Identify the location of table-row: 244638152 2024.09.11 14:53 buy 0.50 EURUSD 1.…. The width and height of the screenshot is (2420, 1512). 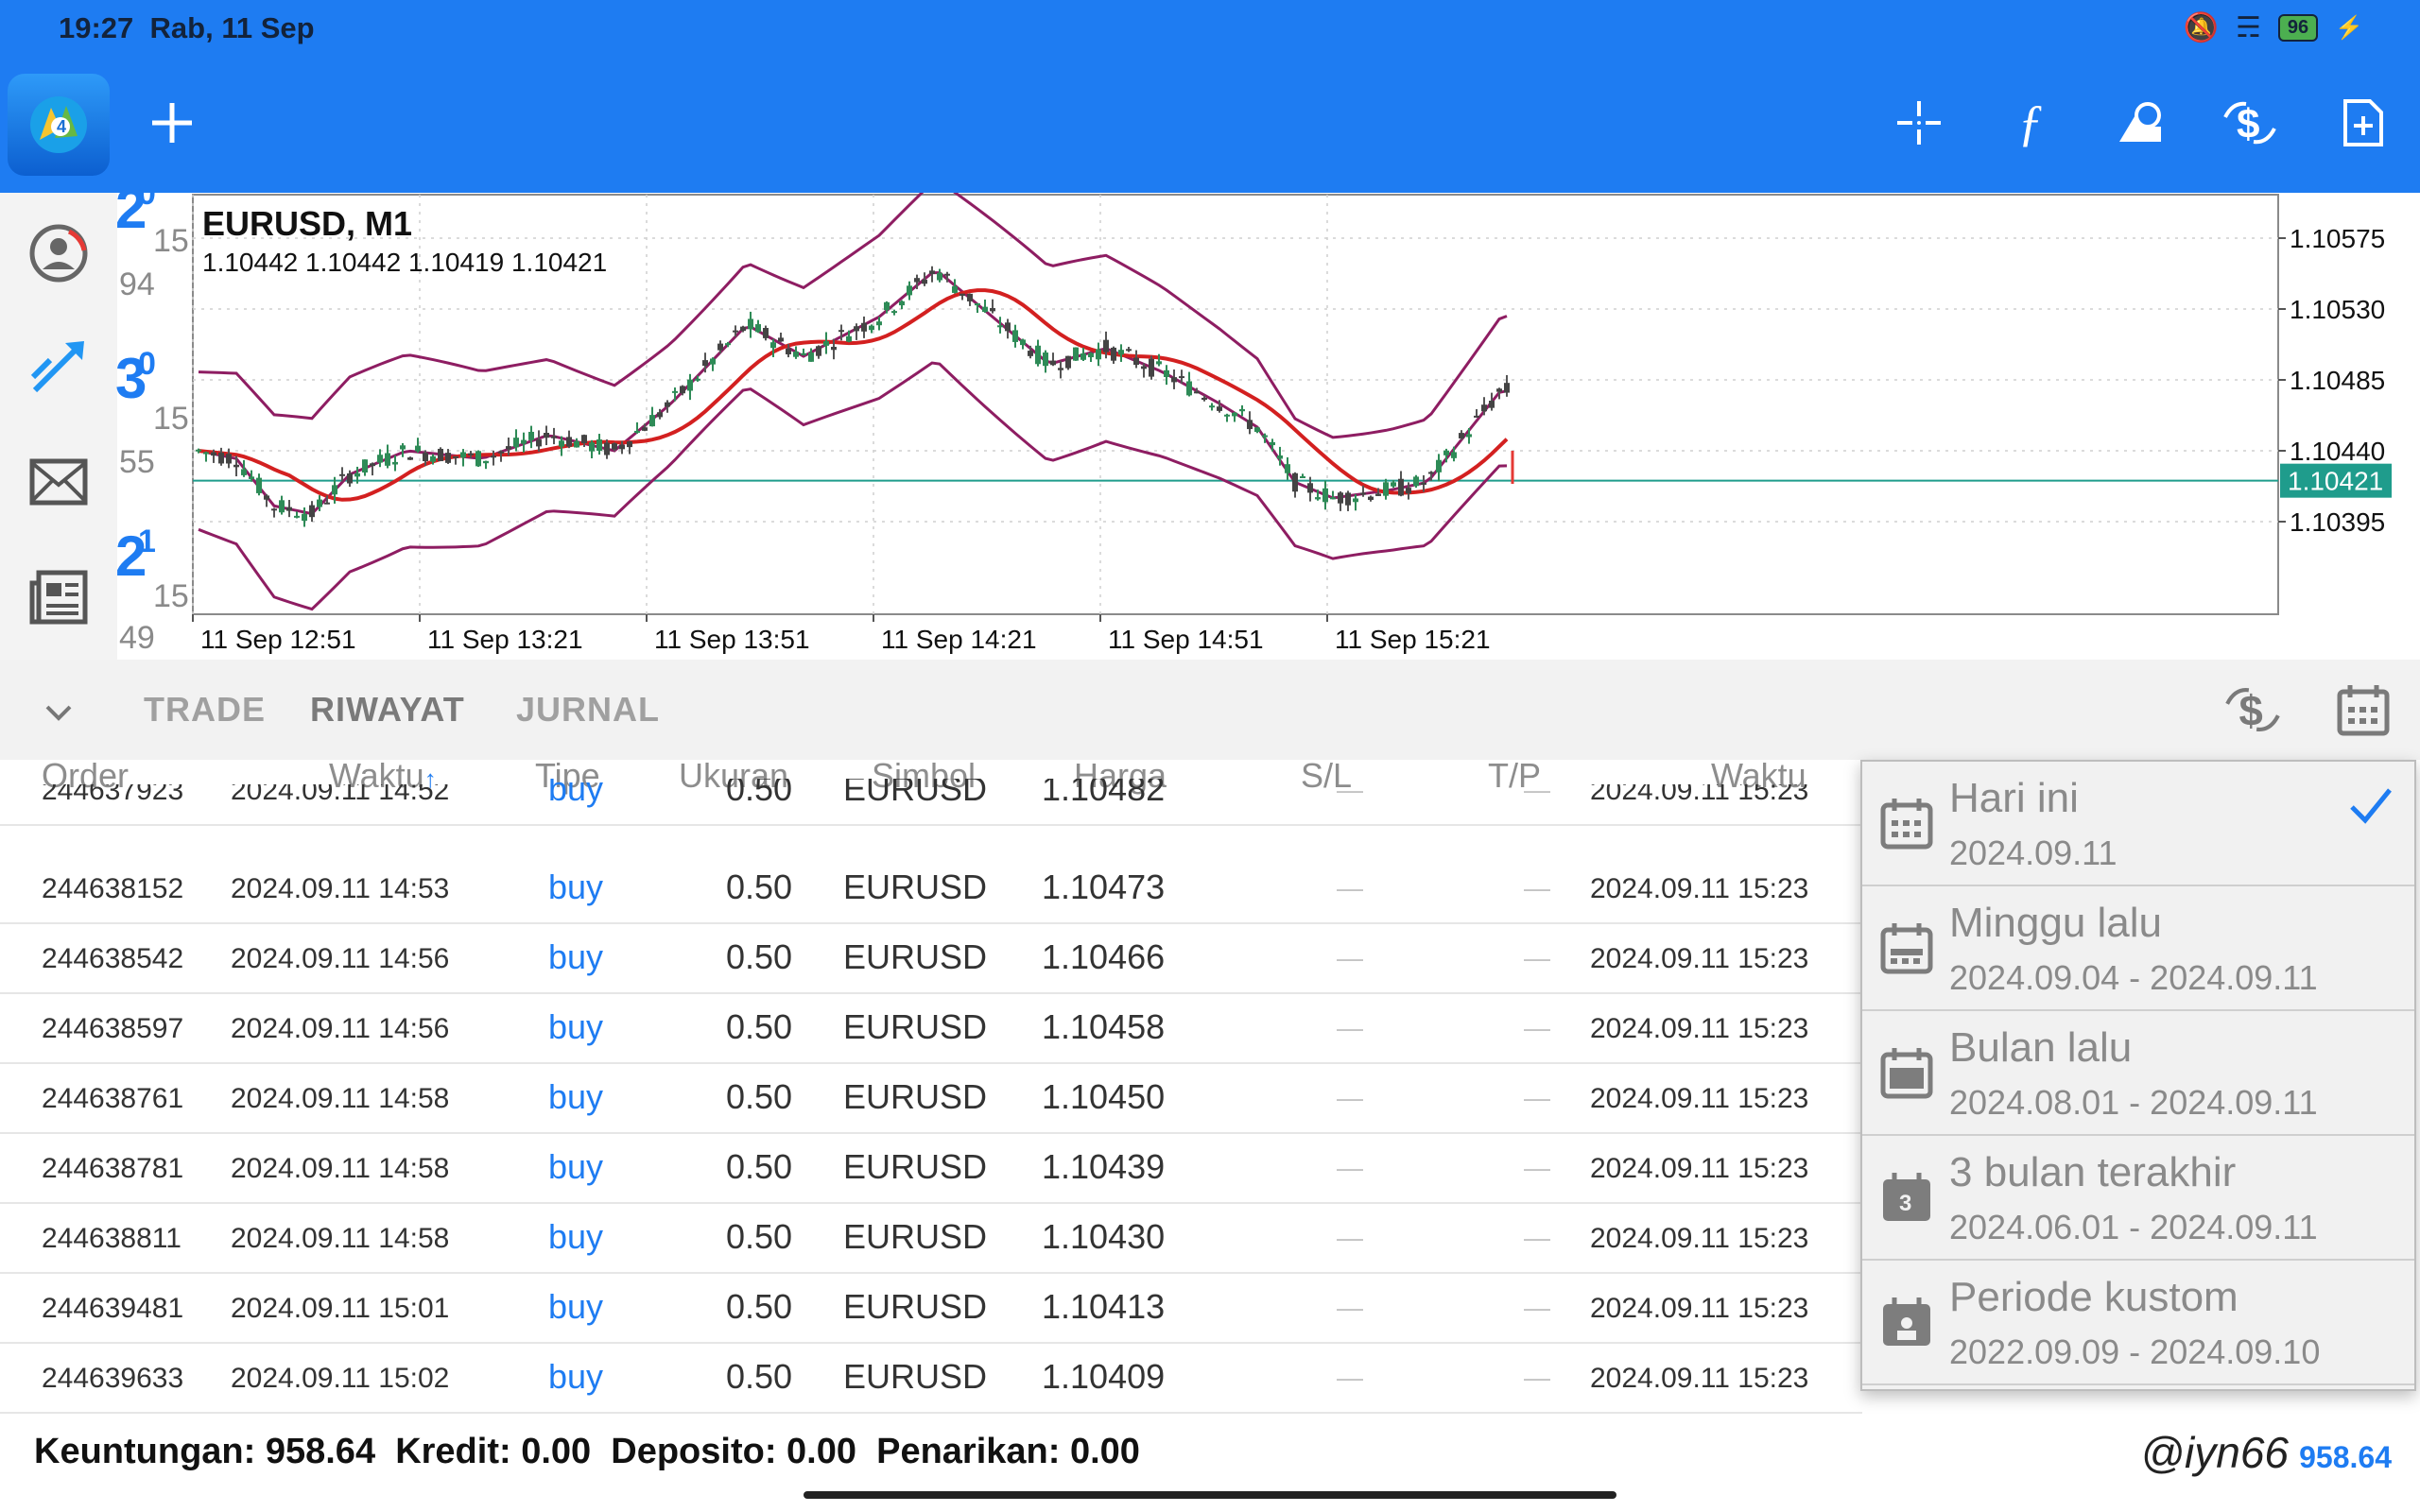
(931, 889).